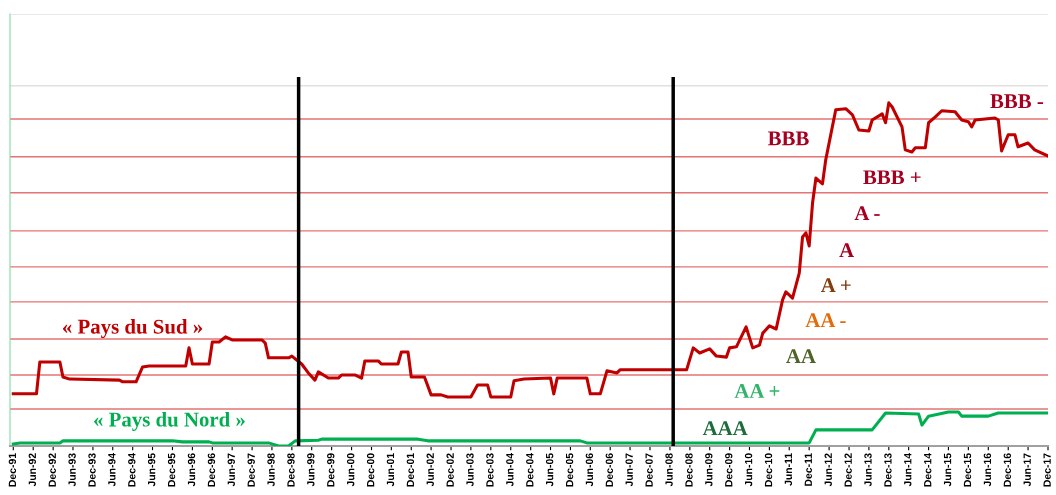 Image resolution: width=1056 pixels, height=495 pixels. I want to click on annotation: A, so click(846, 250).